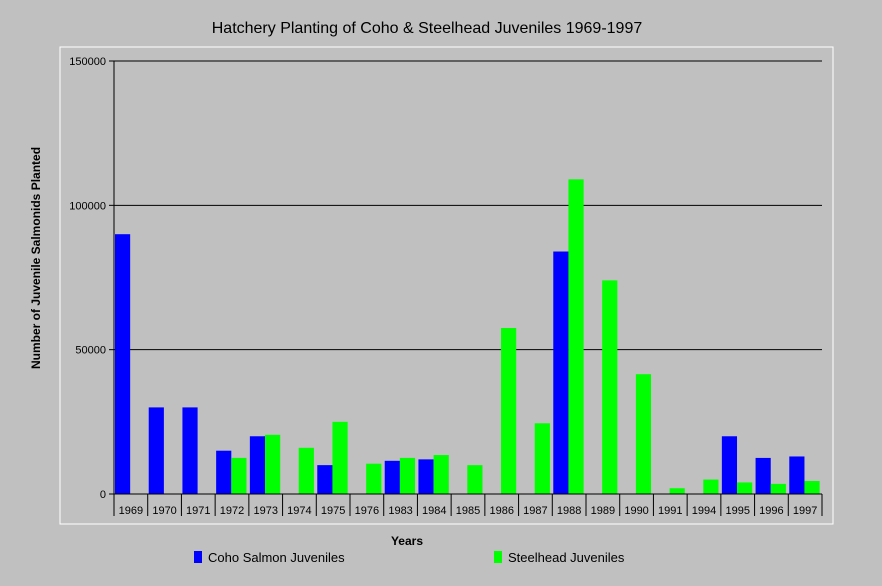 The width and height of the screenshot is (882, 586). I want to click on bar-steelhead-1990, so click(643, 434).